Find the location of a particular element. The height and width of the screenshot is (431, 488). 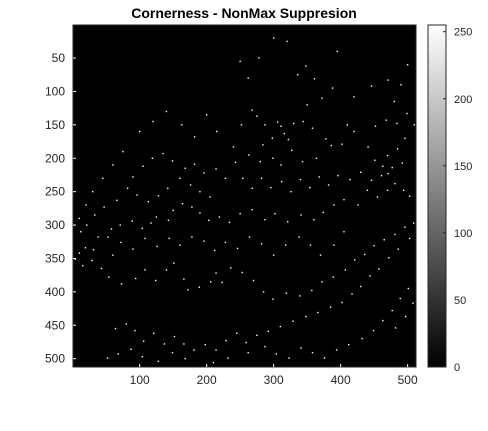

colorbar-tick-label: 50 is located at coordinates (460, 301).